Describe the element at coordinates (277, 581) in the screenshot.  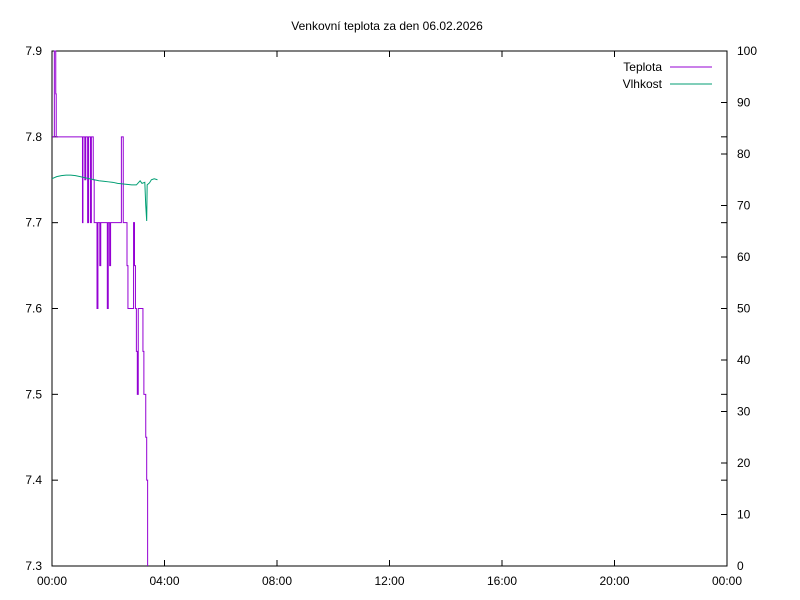
I see `x-tick-label-2: 08:00` at that location.